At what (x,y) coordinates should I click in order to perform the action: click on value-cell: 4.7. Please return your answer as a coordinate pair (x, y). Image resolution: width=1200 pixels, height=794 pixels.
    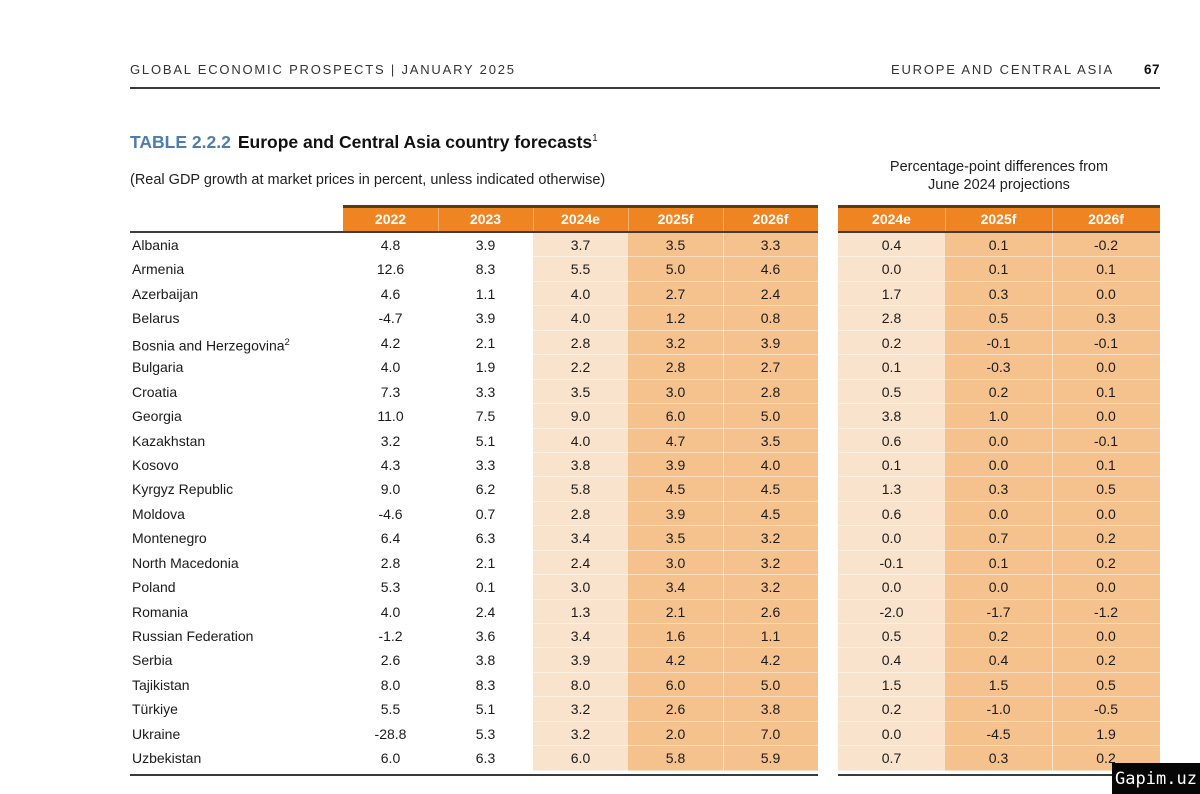
    Looking at the image, I should click on (675, 440).